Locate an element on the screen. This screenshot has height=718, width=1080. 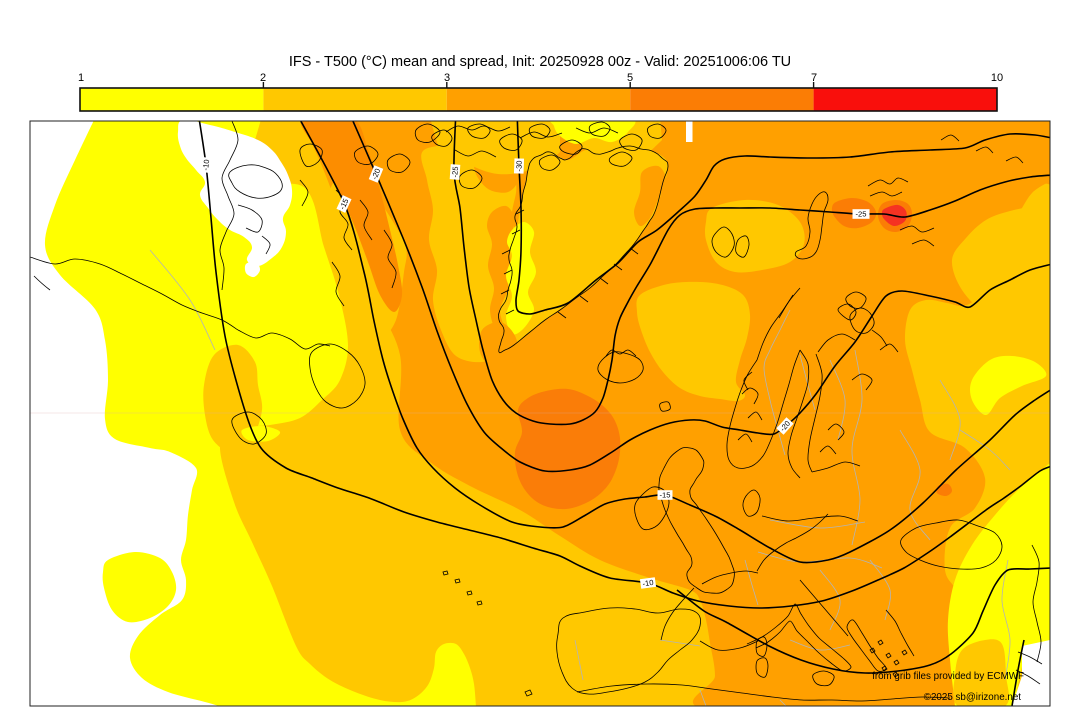
svg-text: 5 is located at coordinates (630, 78).